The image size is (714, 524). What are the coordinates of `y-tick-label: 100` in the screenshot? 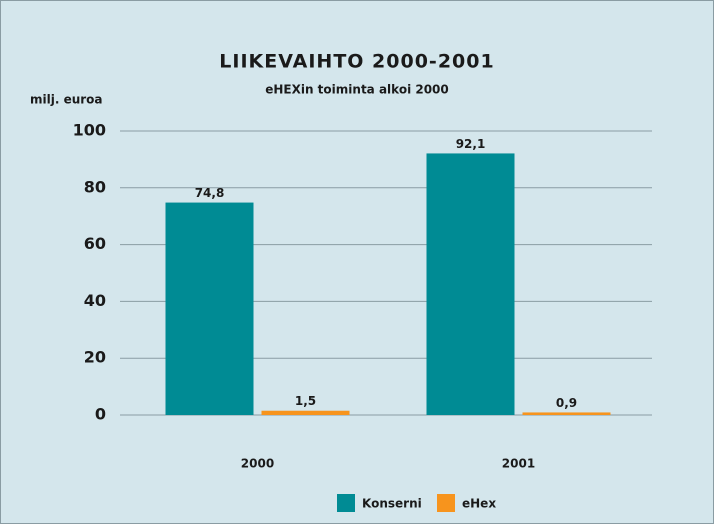 It's located at (89, 130).